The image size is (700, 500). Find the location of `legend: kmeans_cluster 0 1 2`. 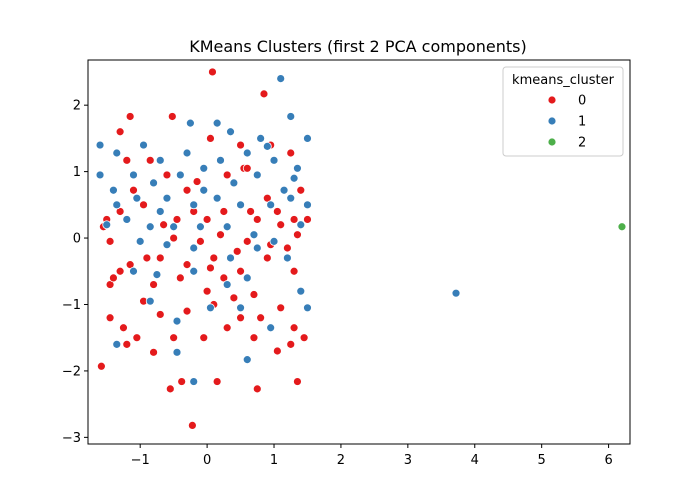

legend: kmeans_cluster 0 1 2 is located at coordinates (563, 111).